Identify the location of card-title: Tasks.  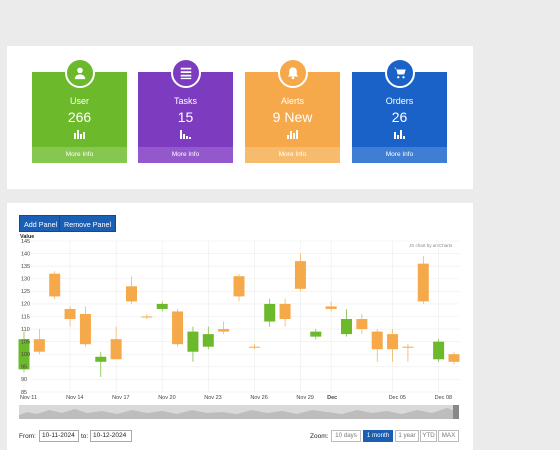
(185, 101).